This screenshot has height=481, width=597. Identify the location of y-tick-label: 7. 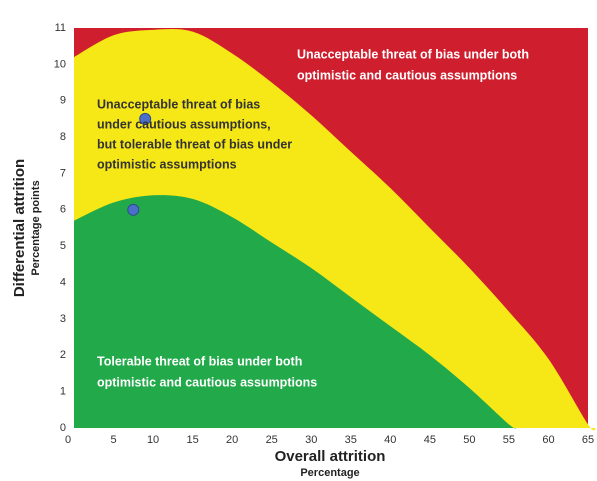
(63, 173).